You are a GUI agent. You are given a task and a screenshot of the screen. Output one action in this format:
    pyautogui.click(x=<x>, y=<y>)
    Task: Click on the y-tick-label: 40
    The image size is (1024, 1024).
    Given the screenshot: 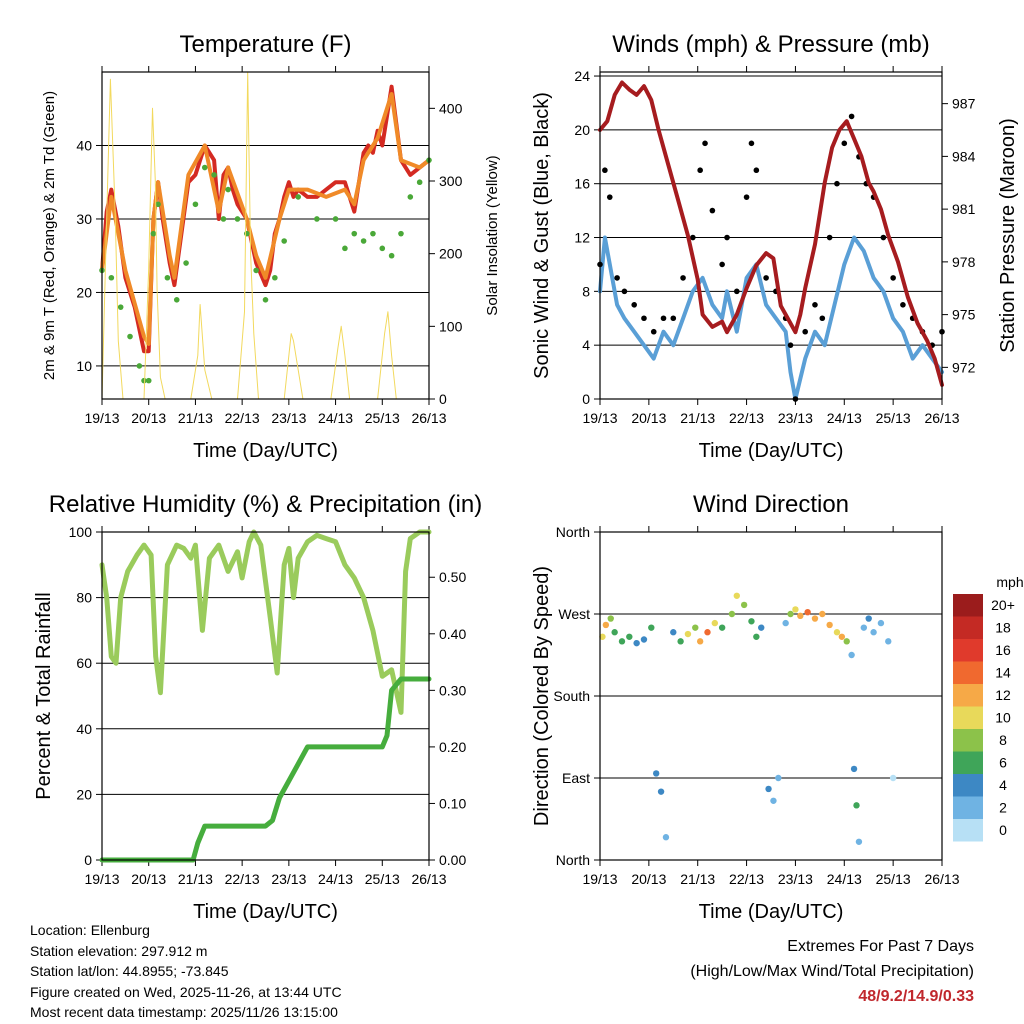 What is the action you would take?
    pyautogui.click(x=84, y=145)
    